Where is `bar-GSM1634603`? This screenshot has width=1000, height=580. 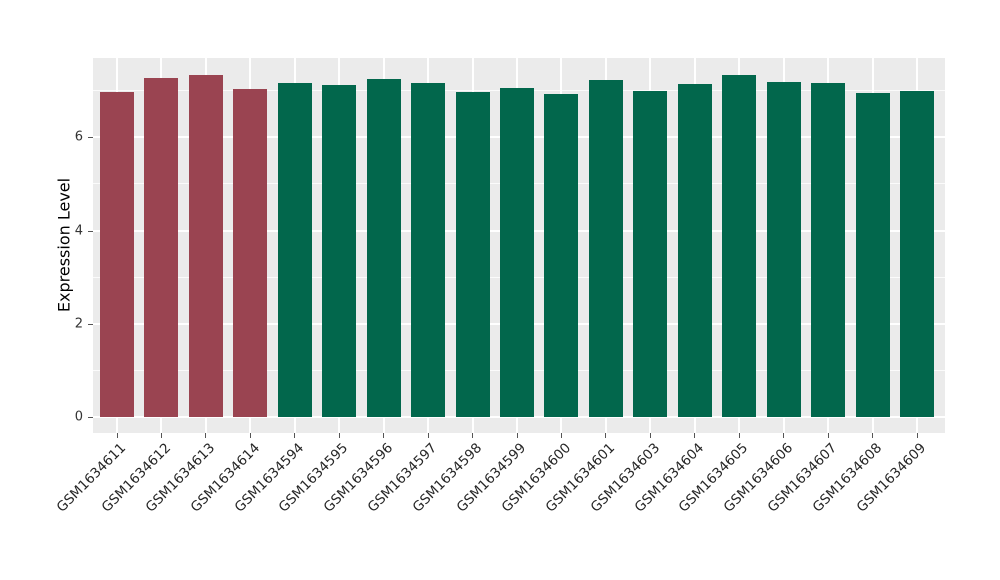
bar-GSM1634603 is located at coordinates (650, 254).